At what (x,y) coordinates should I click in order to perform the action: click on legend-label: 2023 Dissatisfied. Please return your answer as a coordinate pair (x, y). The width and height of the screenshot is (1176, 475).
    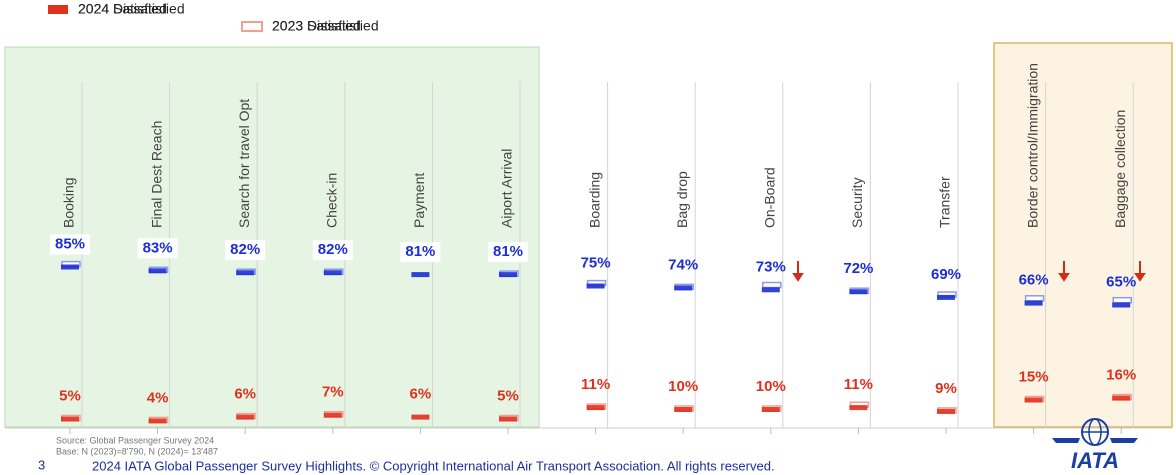
    Looking at the image, I should click on (325, 26).